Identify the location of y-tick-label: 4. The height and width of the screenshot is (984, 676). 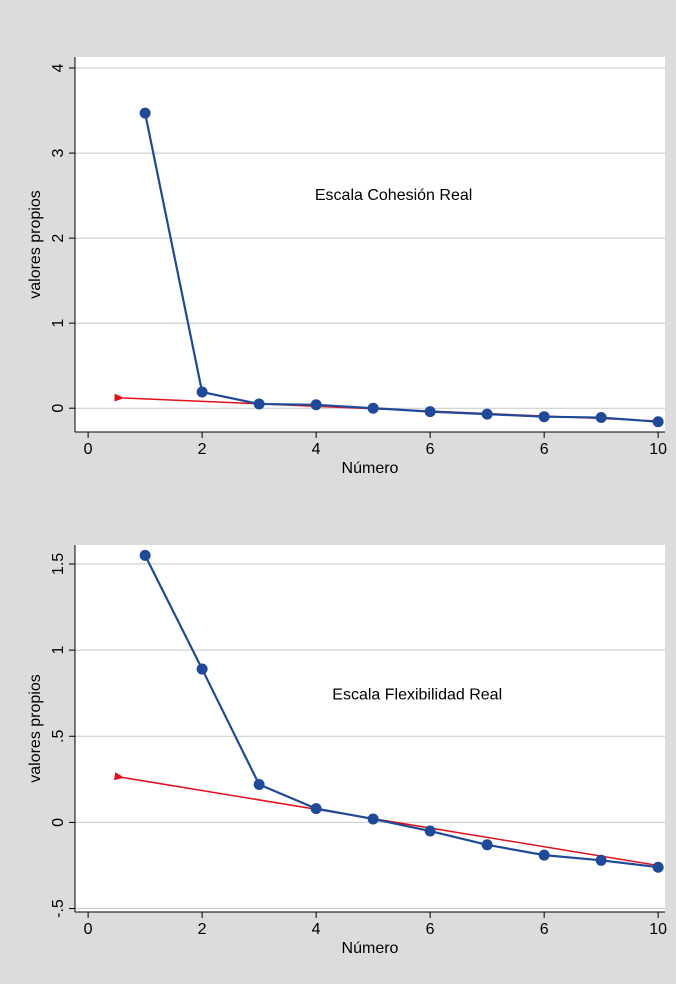
(58, 68).